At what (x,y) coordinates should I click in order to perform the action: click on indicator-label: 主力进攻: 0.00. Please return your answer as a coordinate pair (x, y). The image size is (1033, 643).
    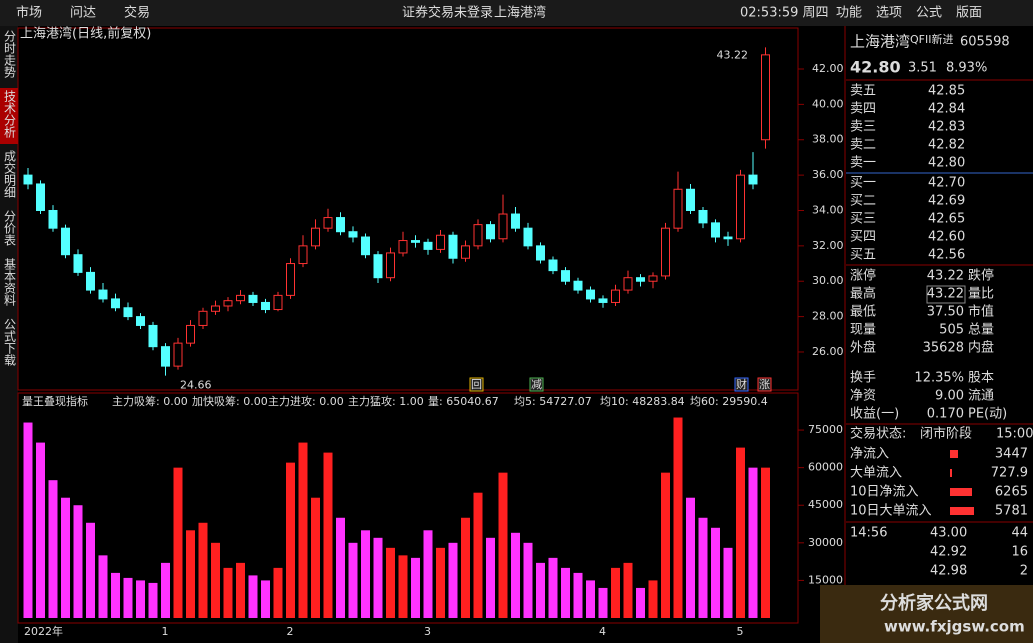
    Looking at the image, I should click on (306, 401).